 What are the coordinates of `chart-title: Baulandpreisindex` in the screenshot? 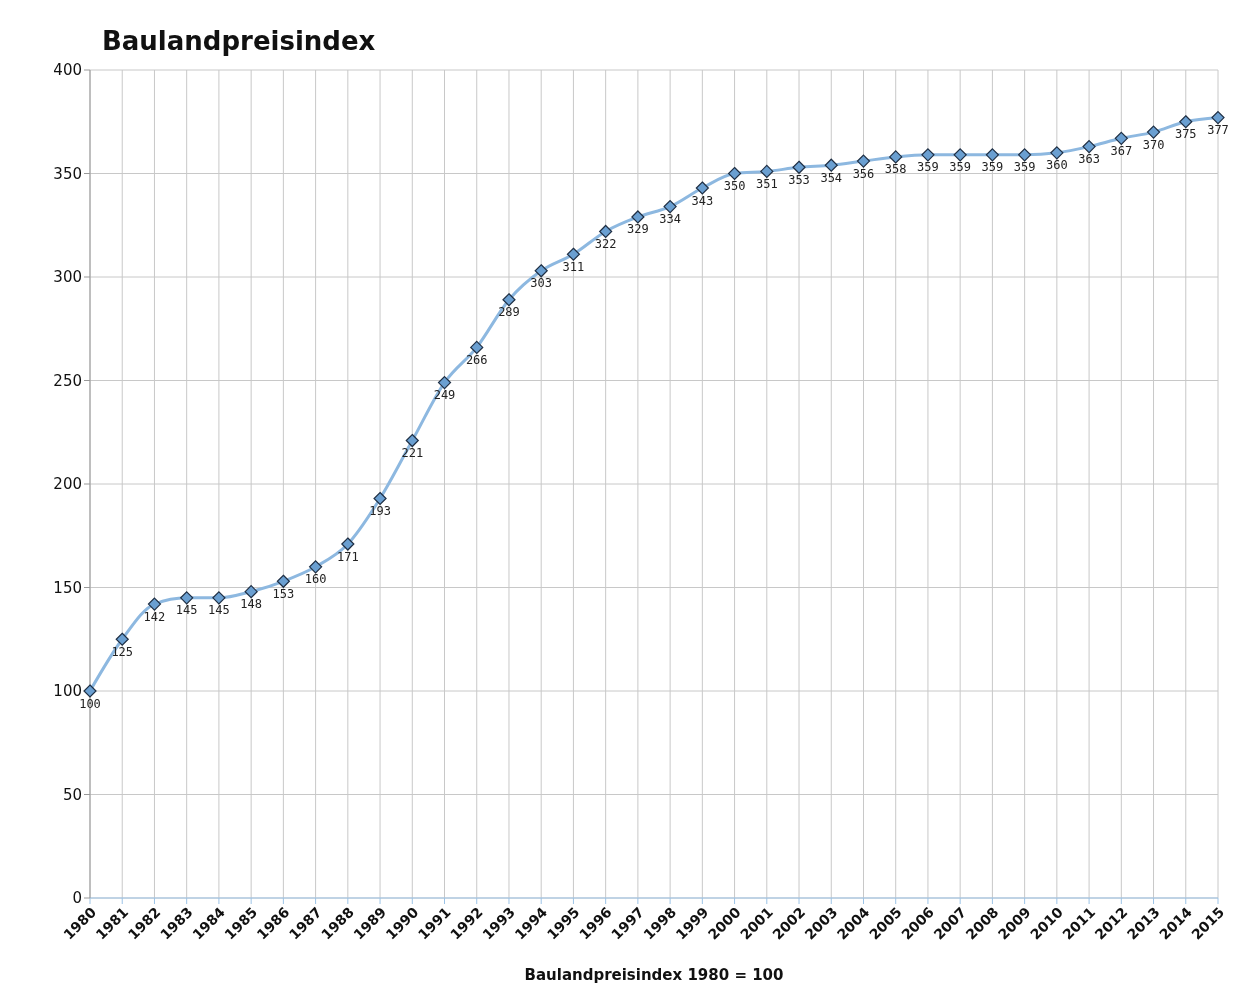 It's located at (239, 41).